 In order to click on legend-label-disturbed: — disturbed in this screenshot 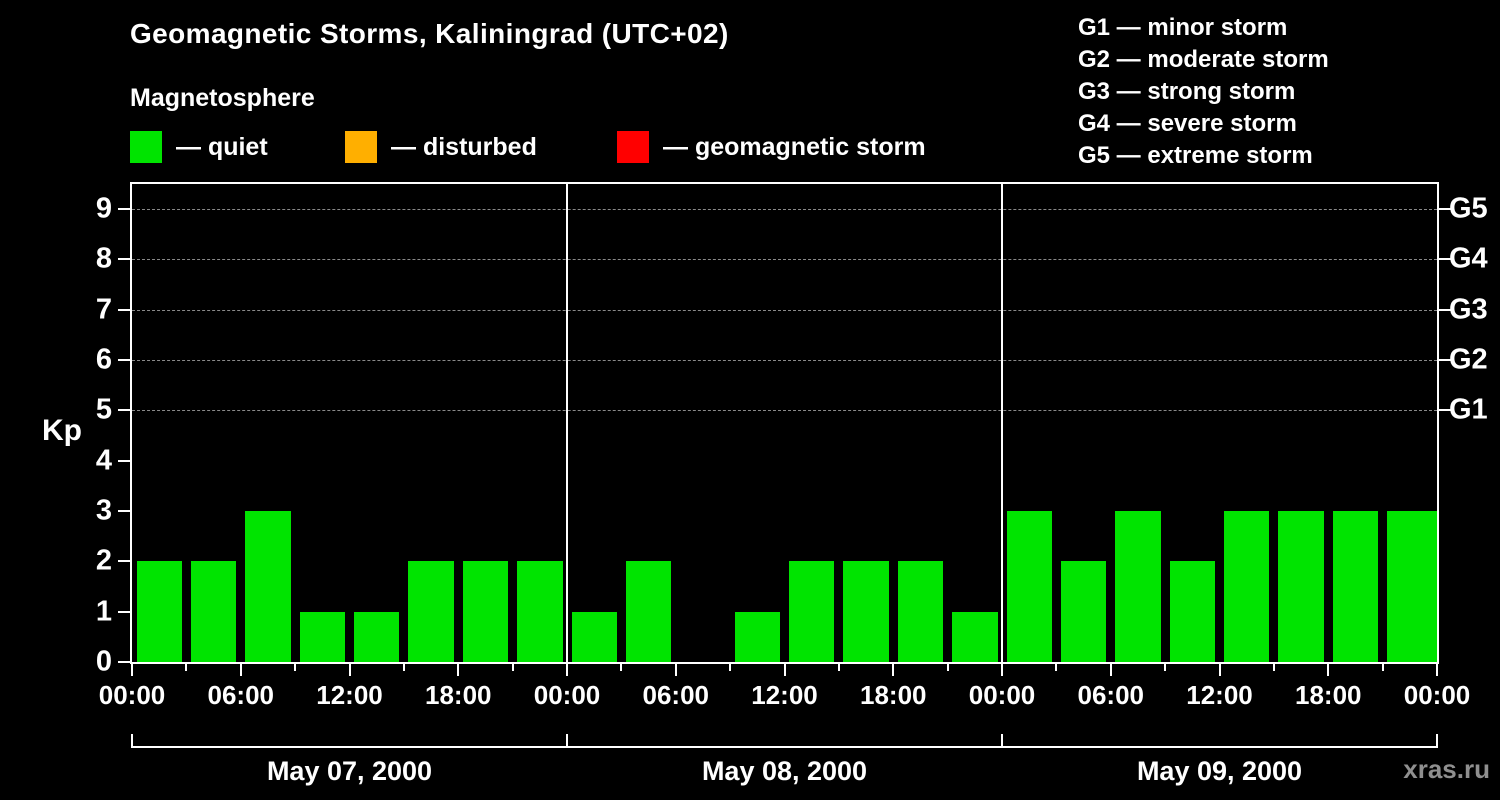, I will do `click(464, 146)`.